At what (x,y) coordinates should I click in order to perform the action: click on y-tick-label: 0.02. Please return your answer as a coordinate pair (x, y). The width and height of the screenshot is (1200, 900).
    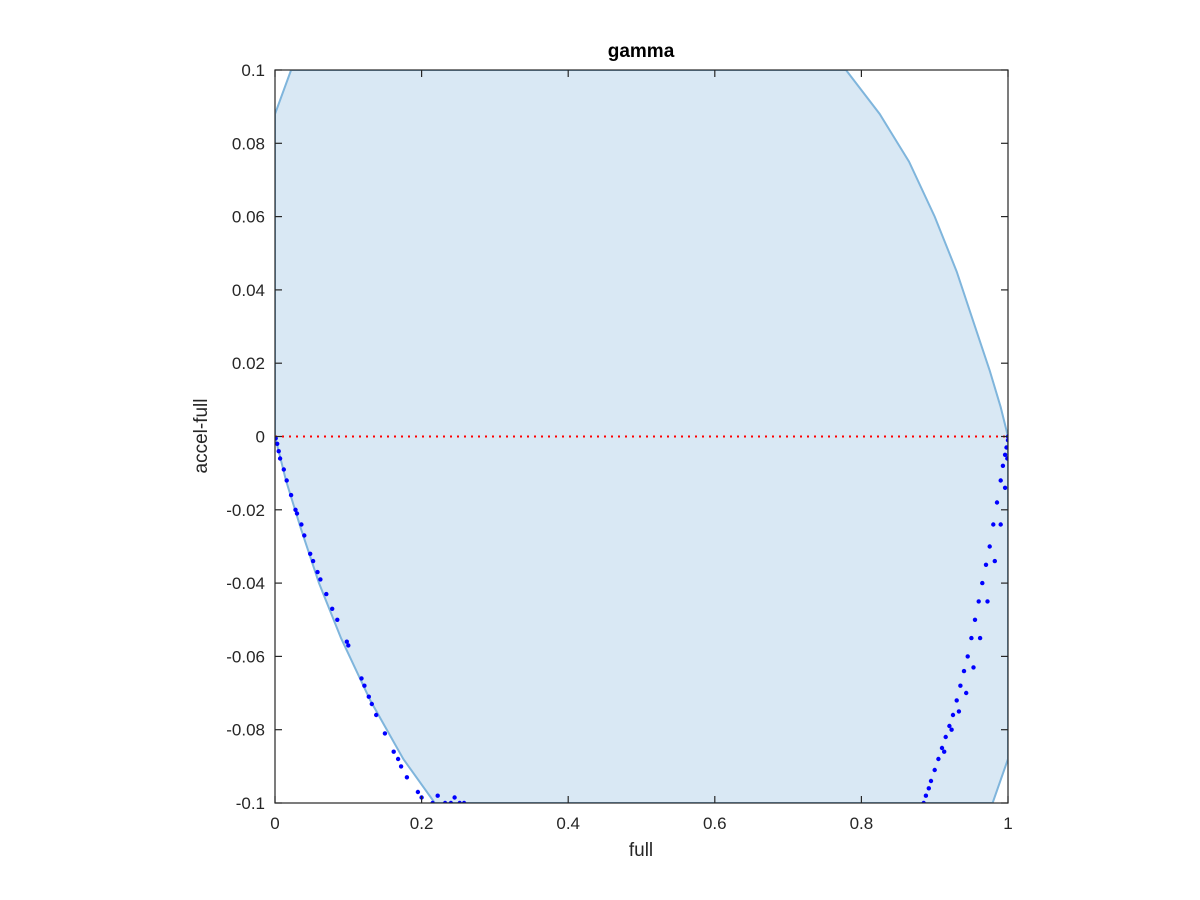
    Looking at the image, I should click on (248, 363).